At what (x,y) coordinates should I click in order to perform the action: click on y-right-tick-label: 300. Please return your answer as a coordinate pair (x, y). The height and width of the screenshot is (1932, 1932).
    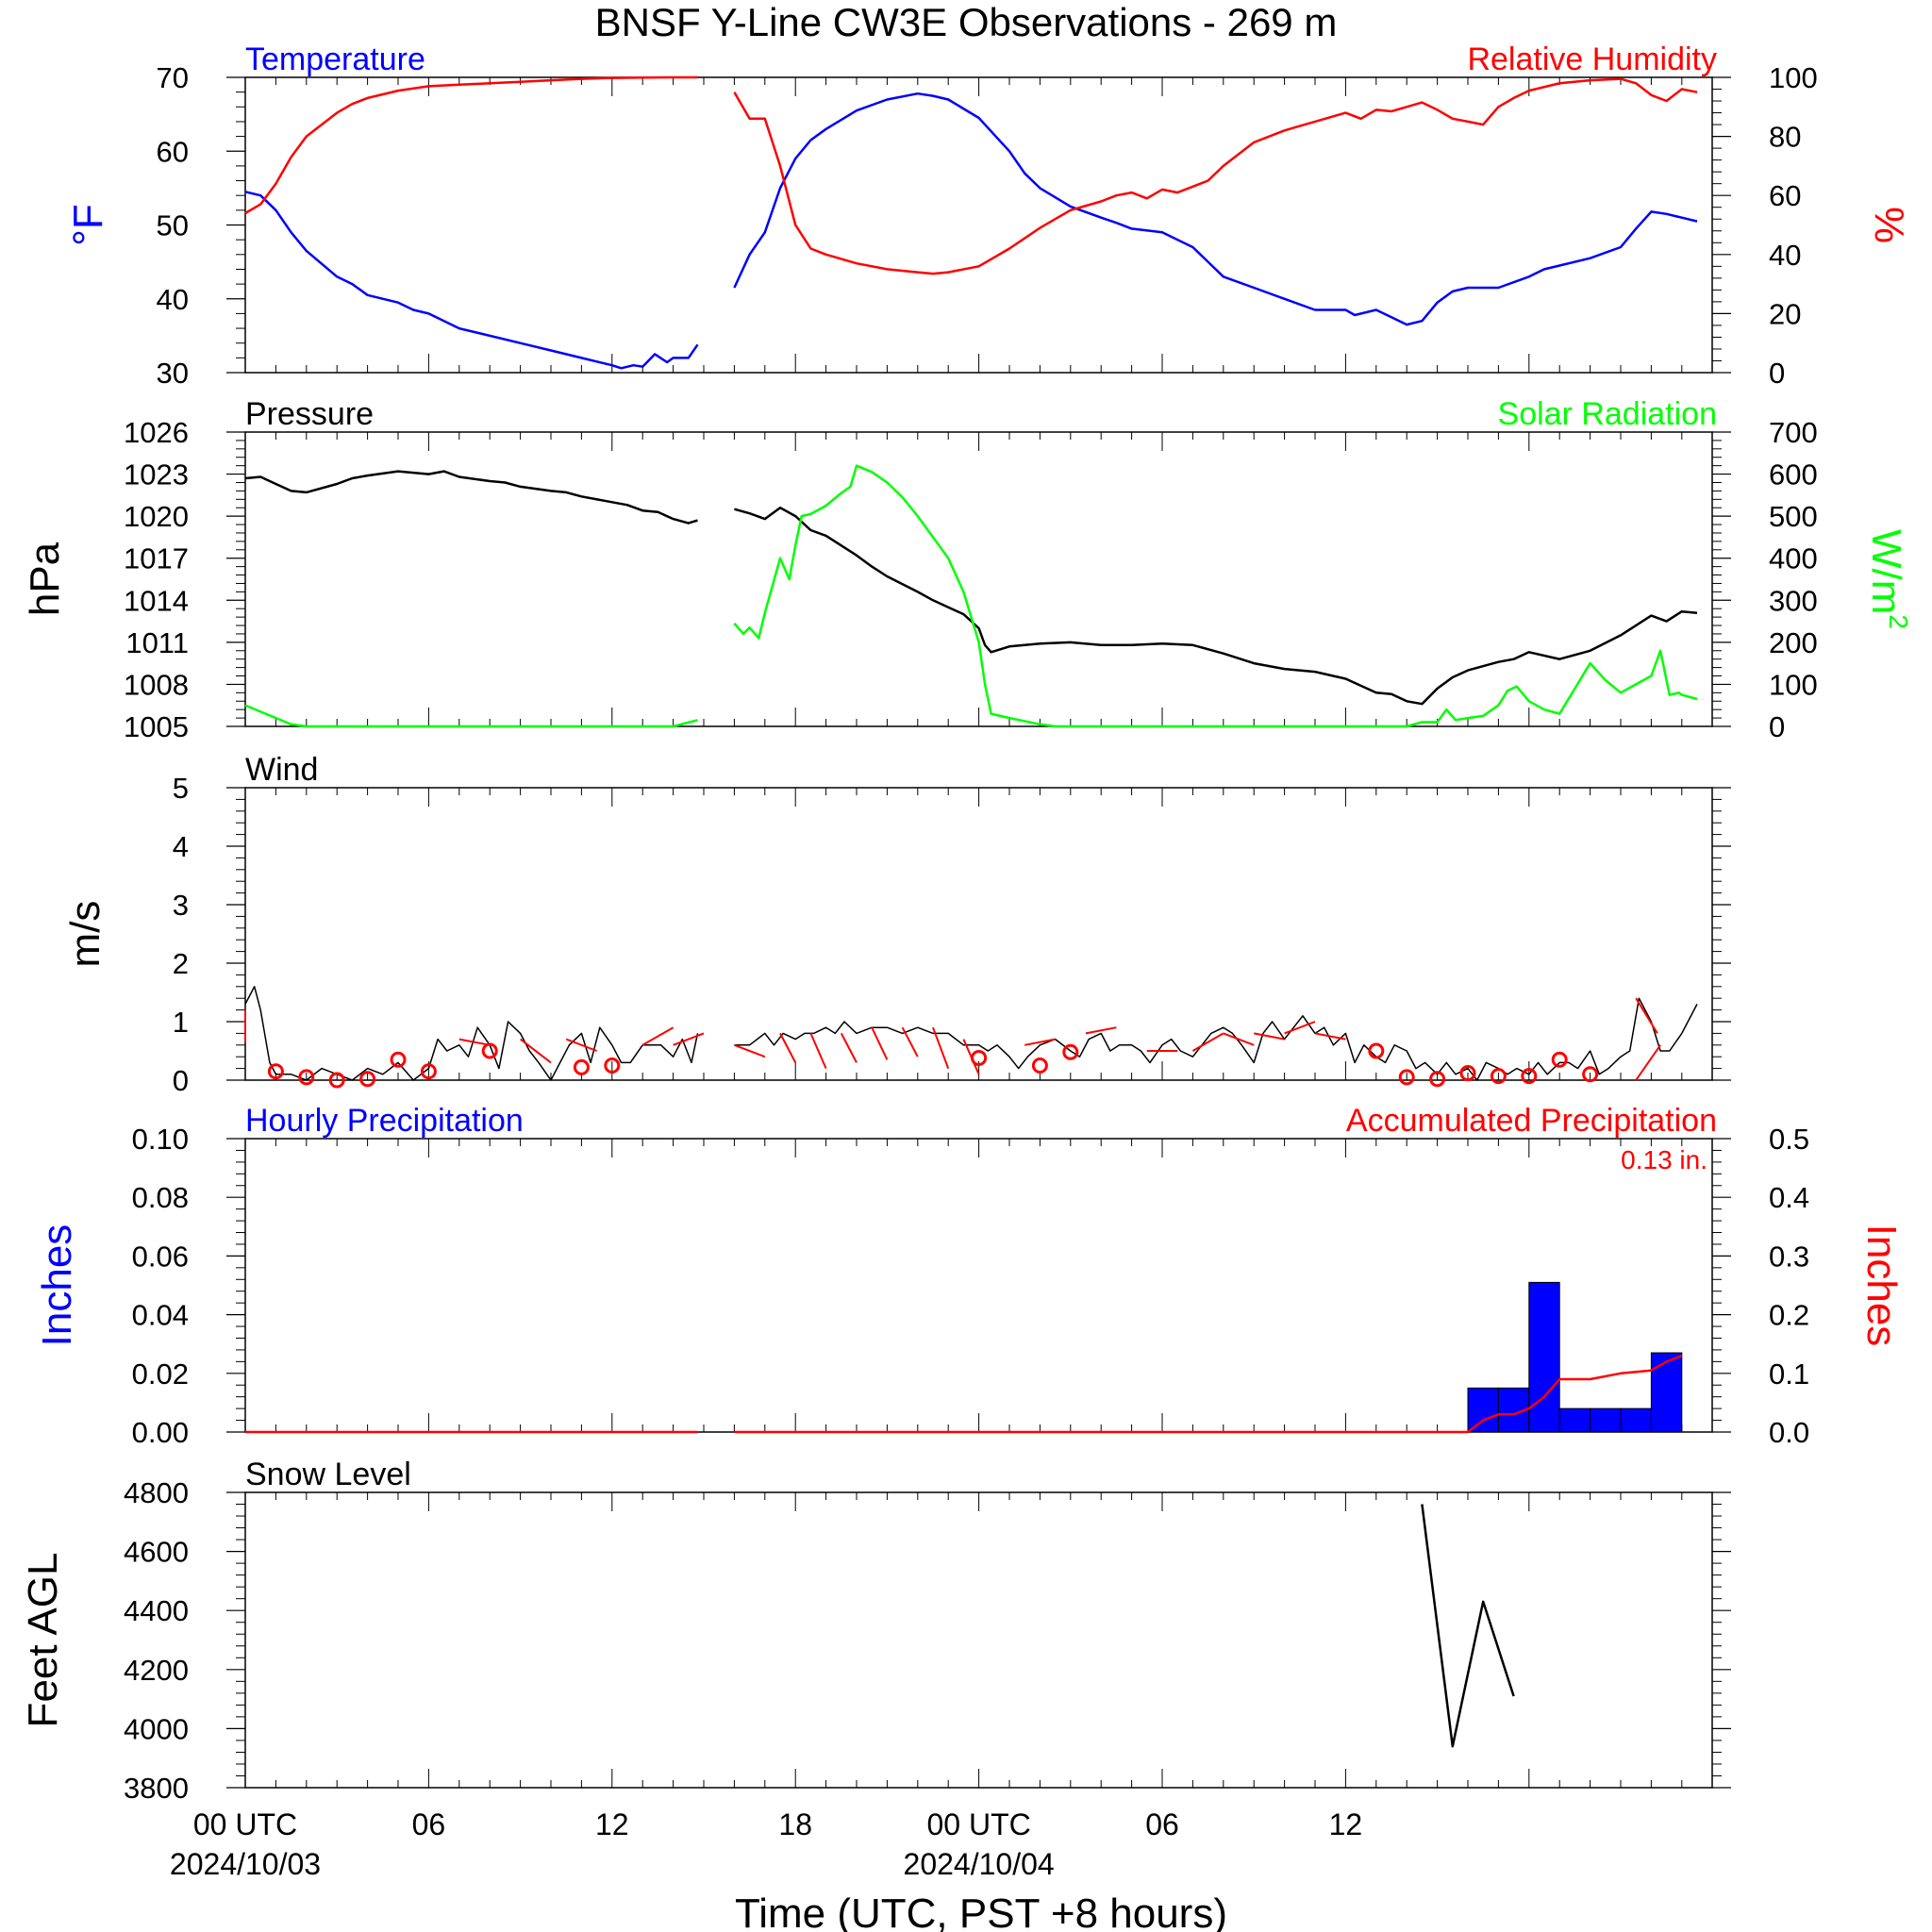
    Looking at the image, I should click on (1794, 600).